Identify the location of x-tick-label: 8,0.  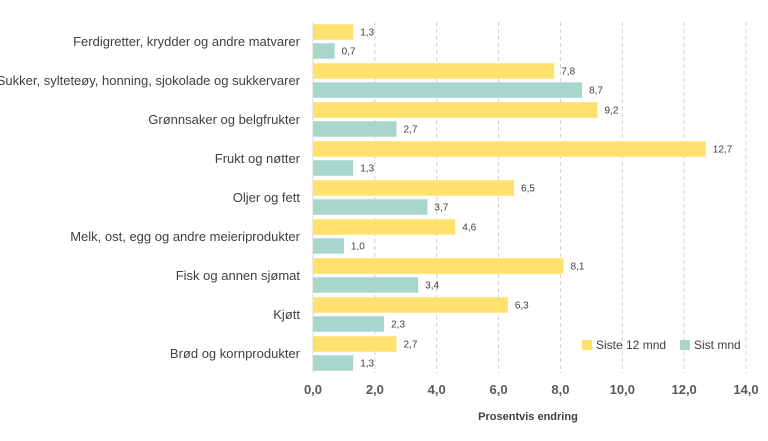
(560, 389).